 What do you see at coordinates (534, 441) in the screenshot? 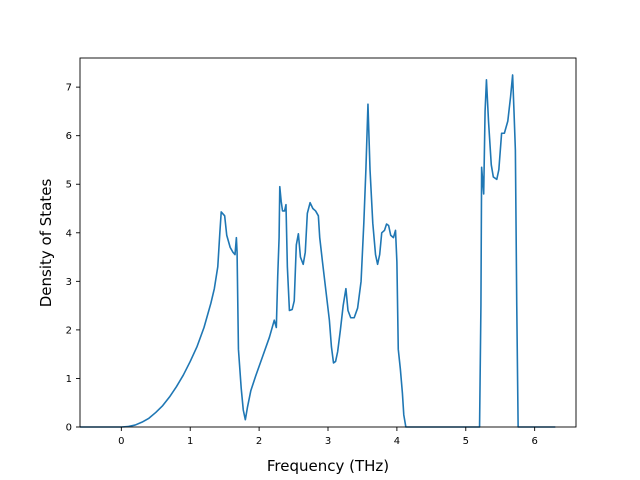
I see `x-tick-label: 6` at bounding box center [534, 441].